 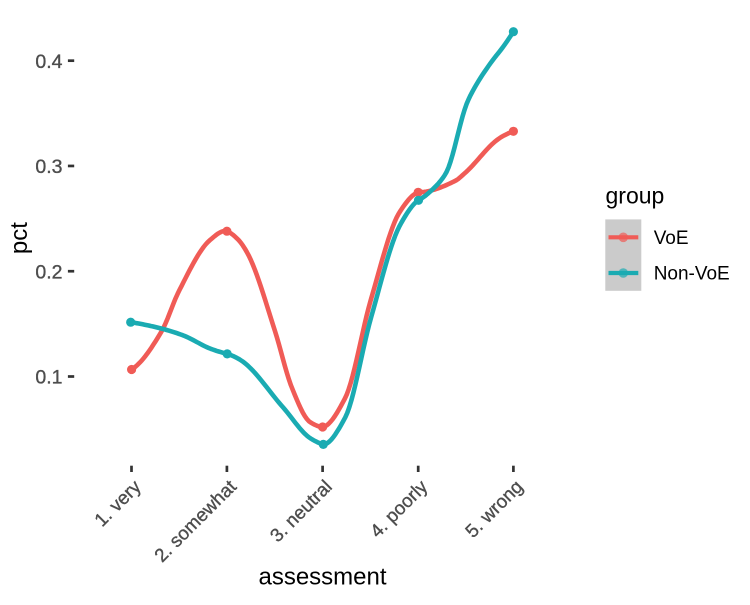 I want to click on svg-text: 0.1, so click(x=48, y=378).